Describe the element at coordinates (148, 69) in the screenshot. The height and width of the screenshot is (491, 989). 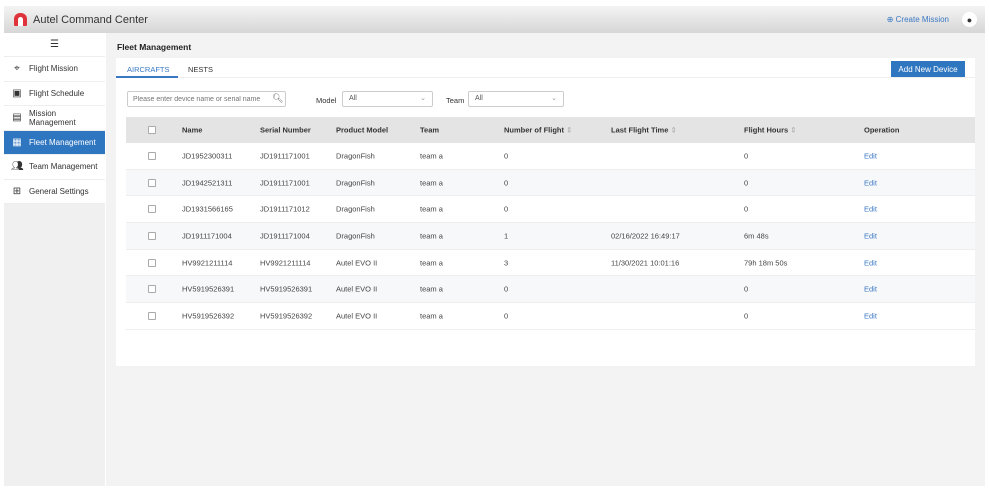
I see `tab-aircrafts: AIRCRAFTS` at that location.